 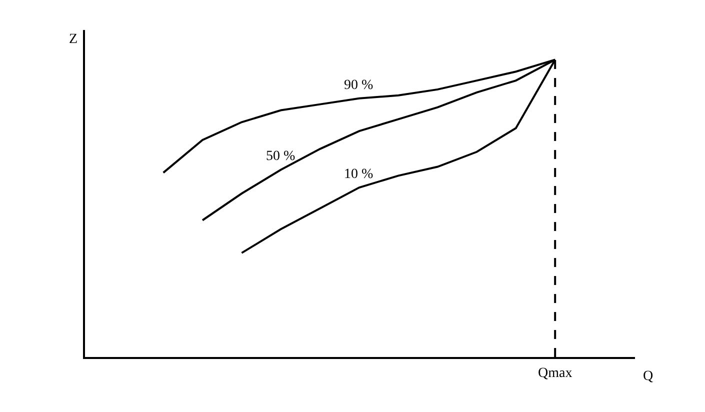 What do you see at coordinates (359, 174) in the screenshot?
I see `series-label: 10 %` at bounding box center [359, 174].